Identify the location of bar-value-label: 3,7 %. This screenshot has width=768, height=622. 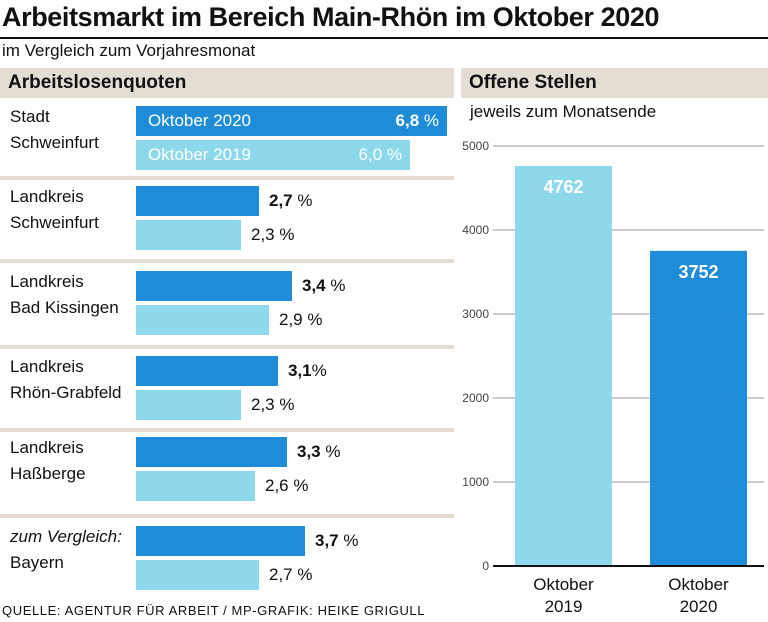
(337, 540).